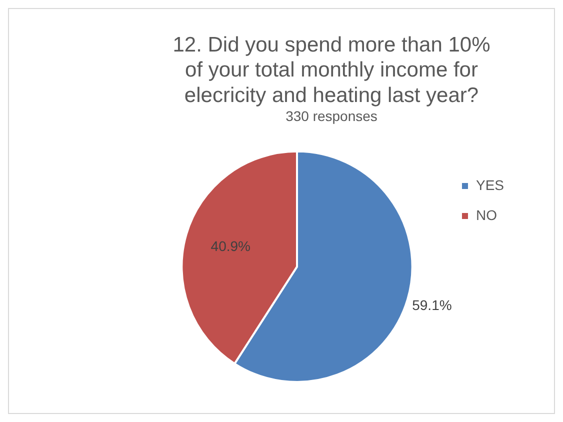  What do you see at coordinates (432, 305) in the screenshot?
I see `data-label: 59.1%` at bounding box center [432, 305].